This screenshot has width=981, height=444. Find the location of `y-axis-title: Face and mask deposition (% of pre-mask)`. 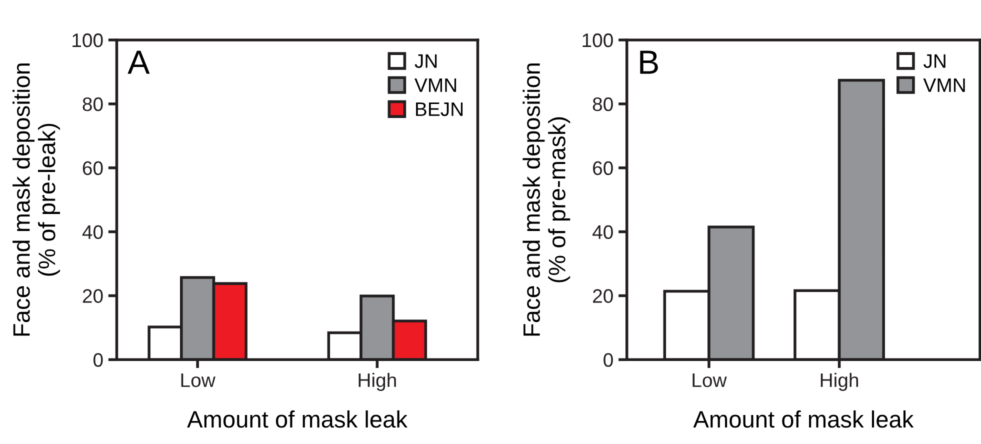

y-axis-title: Face and mask deposition (% of pre-mask) is located at coordinates (546, 200).